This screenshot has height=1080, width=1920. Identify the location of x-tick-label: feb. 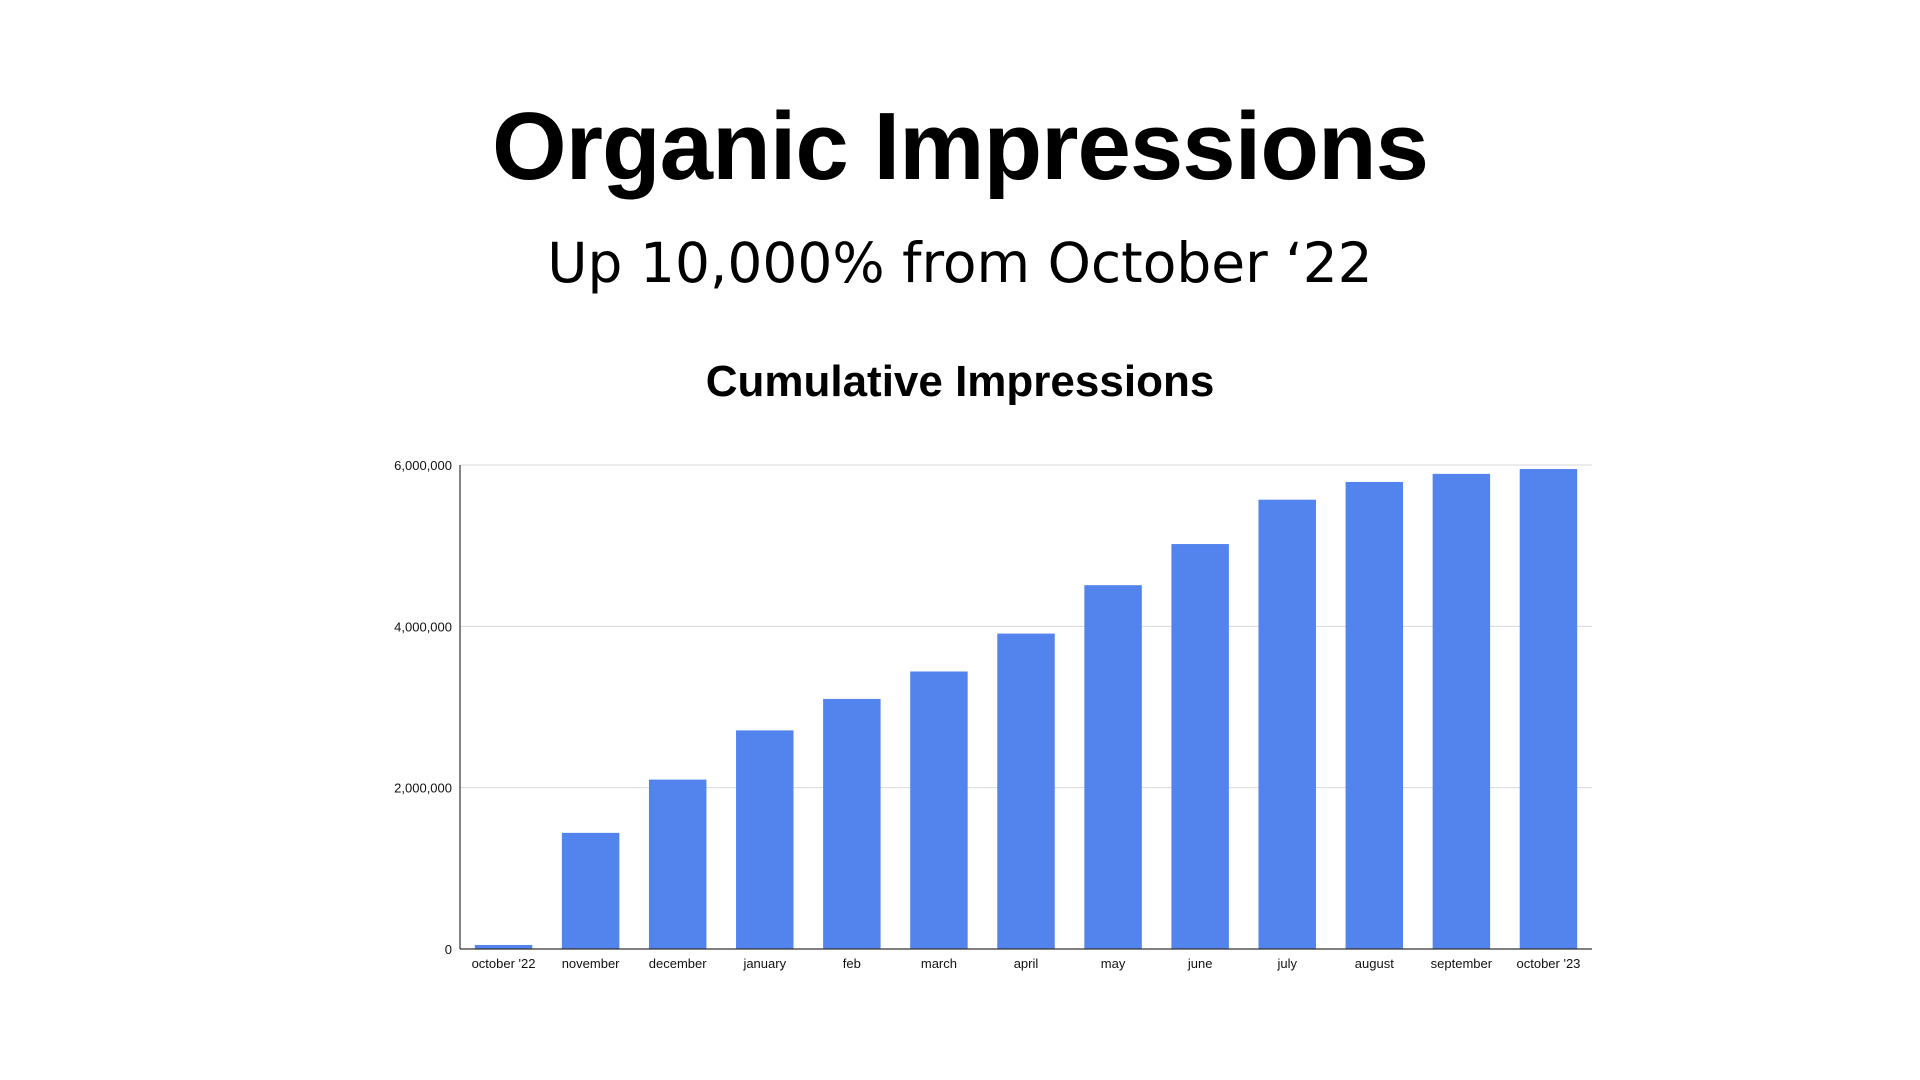
(852, 963).